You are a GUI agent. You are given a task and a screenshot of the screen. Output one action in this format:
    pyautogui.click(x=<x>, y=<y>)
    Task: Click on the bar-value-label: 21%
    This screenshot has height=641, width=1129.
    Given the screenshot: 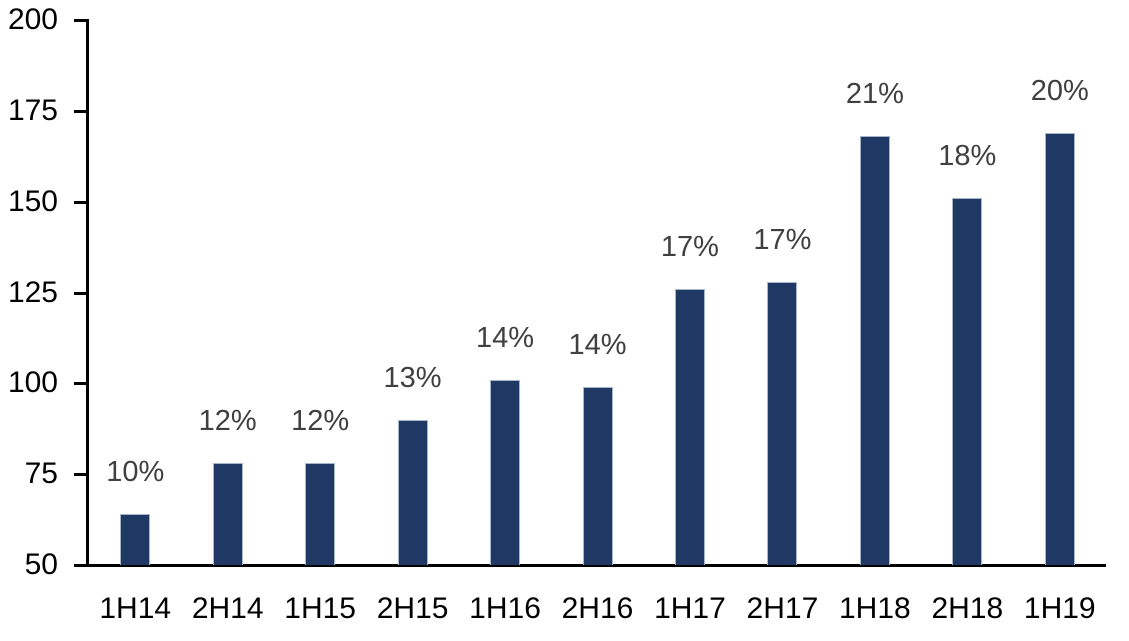 What is the action you would take?
    pyautogui.click(x=874, y=94)
    